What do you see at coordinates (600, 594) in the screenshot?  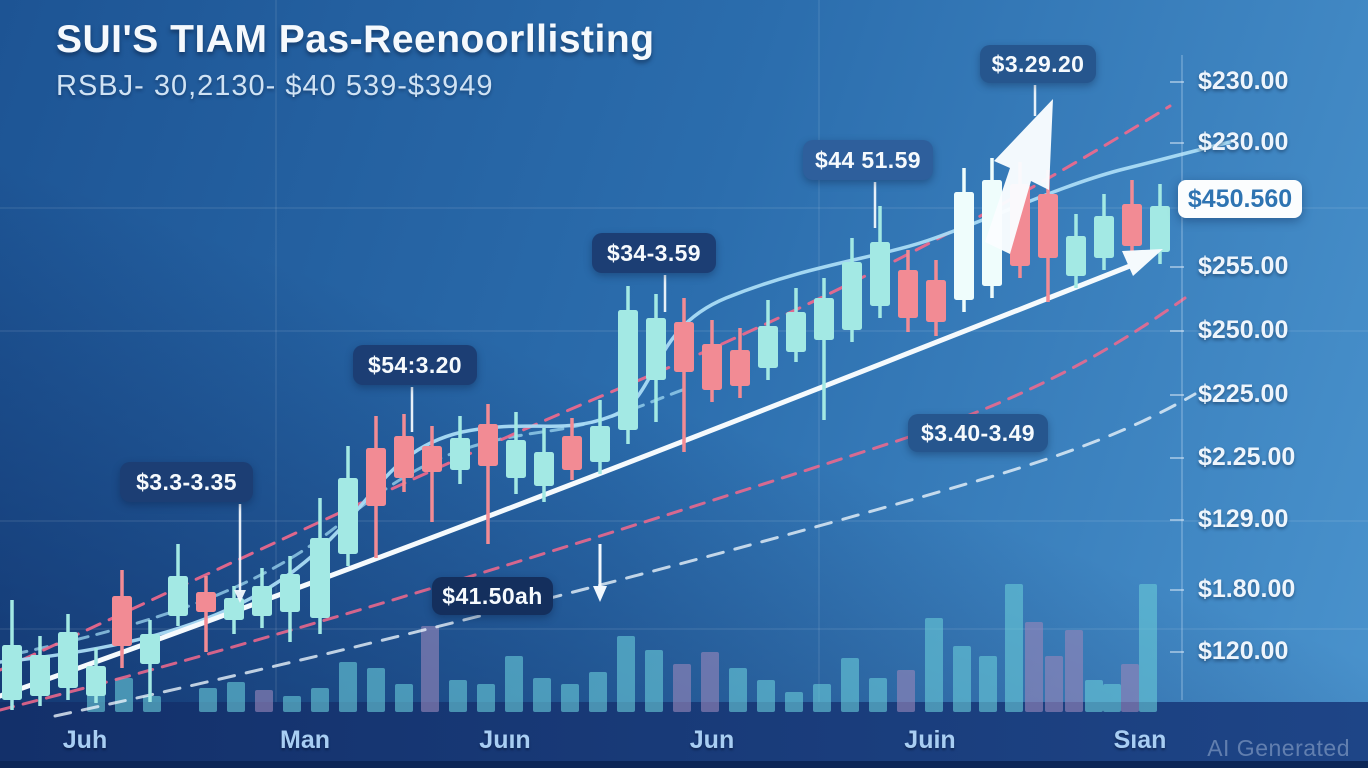 I see `down-arrow-icon` at bounding box center [600, 594].